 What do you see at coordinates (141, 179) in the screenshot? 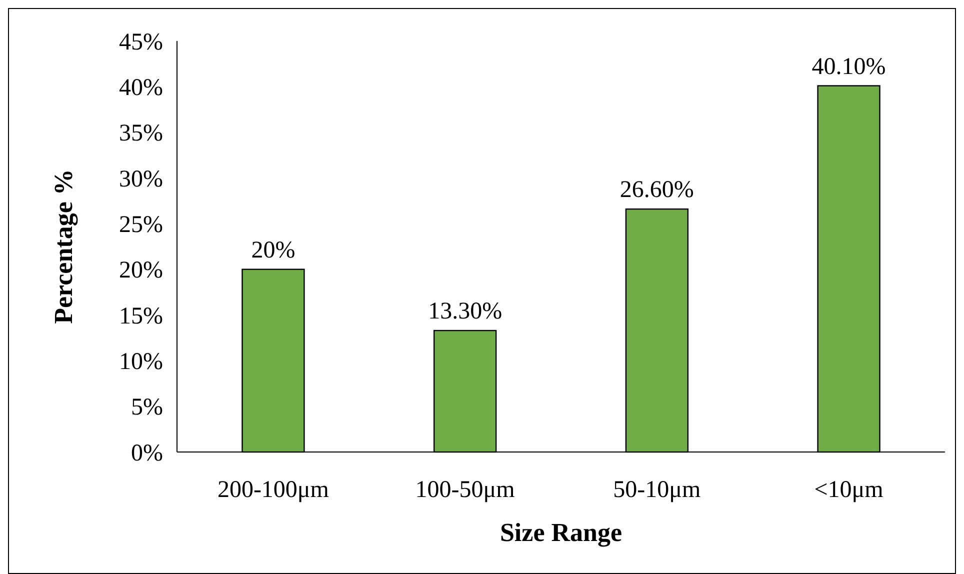
I see `y-tick-label: 30%` at bounding box center [141, 179].